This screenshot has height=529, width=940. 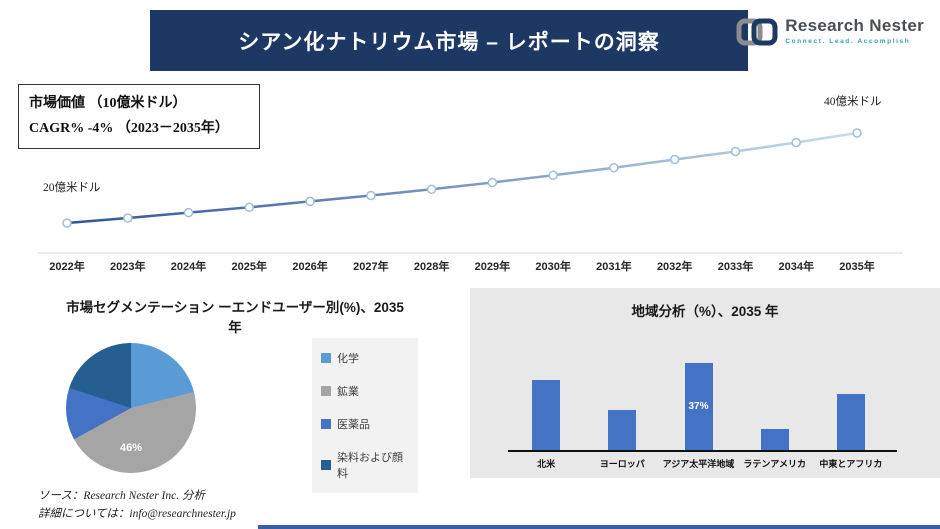 What do you see at coordinates (622, 464) in the screenshot?
I see `bar-category-label: ヨーロッパ` at bounding box center [622, 464].